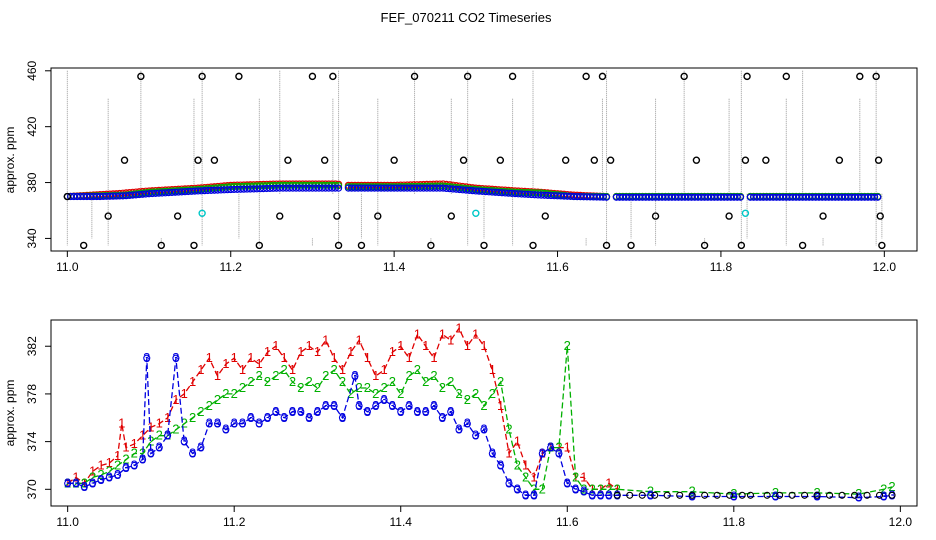 This screenshot has width=936, height=540. I want to click on bottom-y-tick-label: 382, so click(32, 346).